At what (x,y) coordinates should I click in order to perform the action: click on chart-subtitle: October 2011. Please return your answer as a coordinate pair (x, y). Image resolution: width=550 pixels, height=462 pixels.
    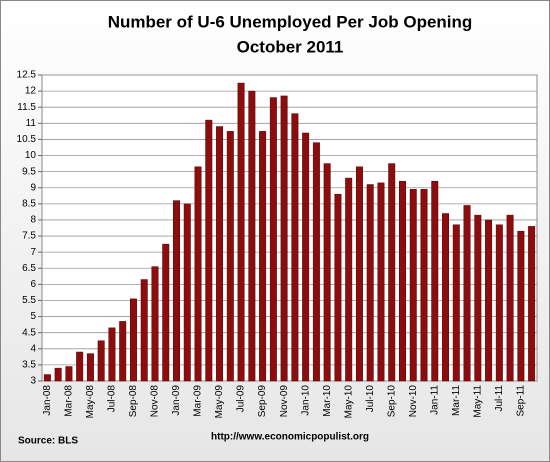
    Looking at the image, I should click on (290, 46).